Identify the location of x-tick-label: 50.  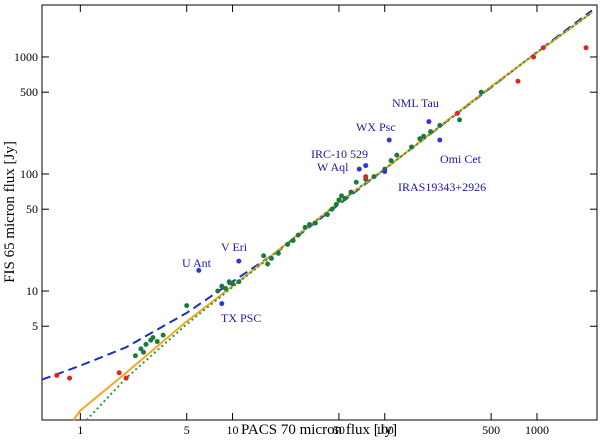
(339, 430).